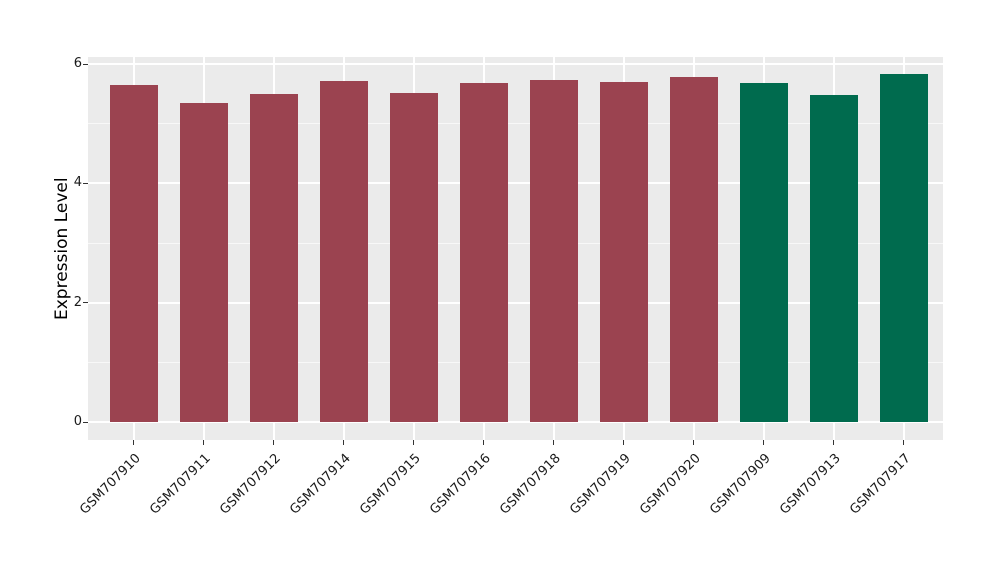 The width and height of the screenshot is (1000, 580). Describe the element at coordinates (693, 250) in the screenshot. I see `bar-GSM707920` at that location.